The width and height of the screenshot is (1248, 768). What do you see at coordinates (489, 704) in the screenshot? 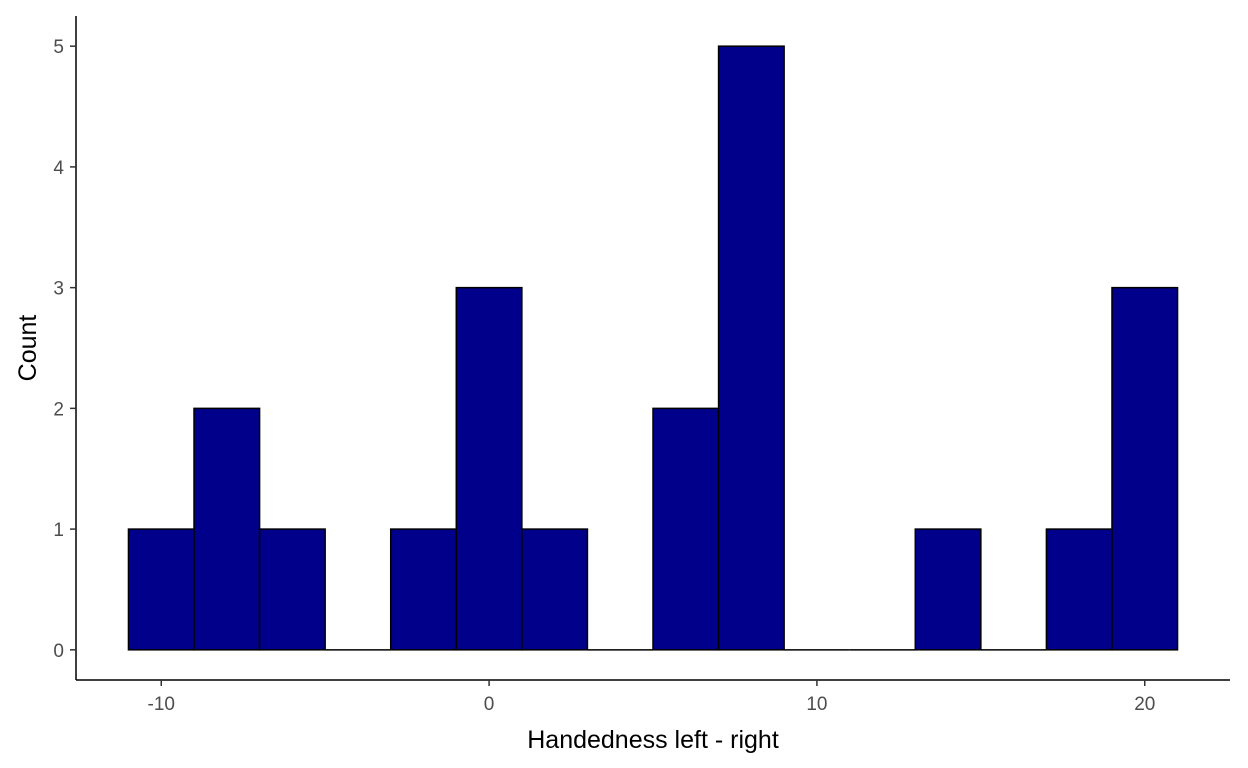
I see `x-tick-label: 0` at bounding box center [489, 704].